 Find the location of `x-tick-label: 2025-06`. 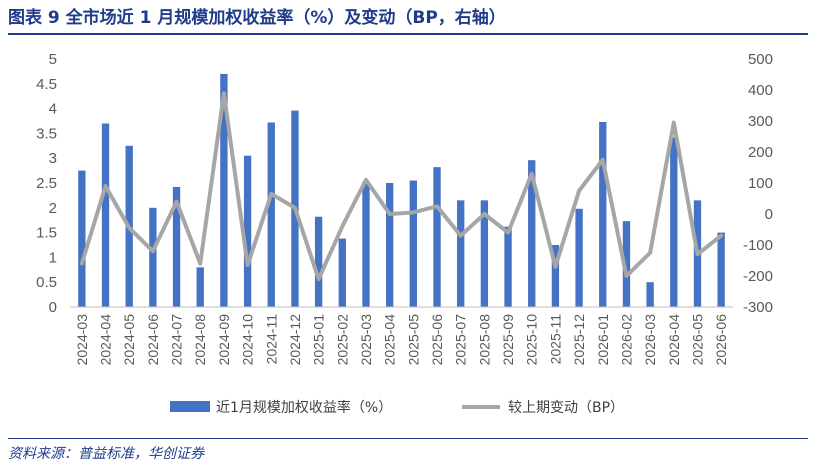

x-tick-label: 2025-06 is located at coordinates (437, 340).